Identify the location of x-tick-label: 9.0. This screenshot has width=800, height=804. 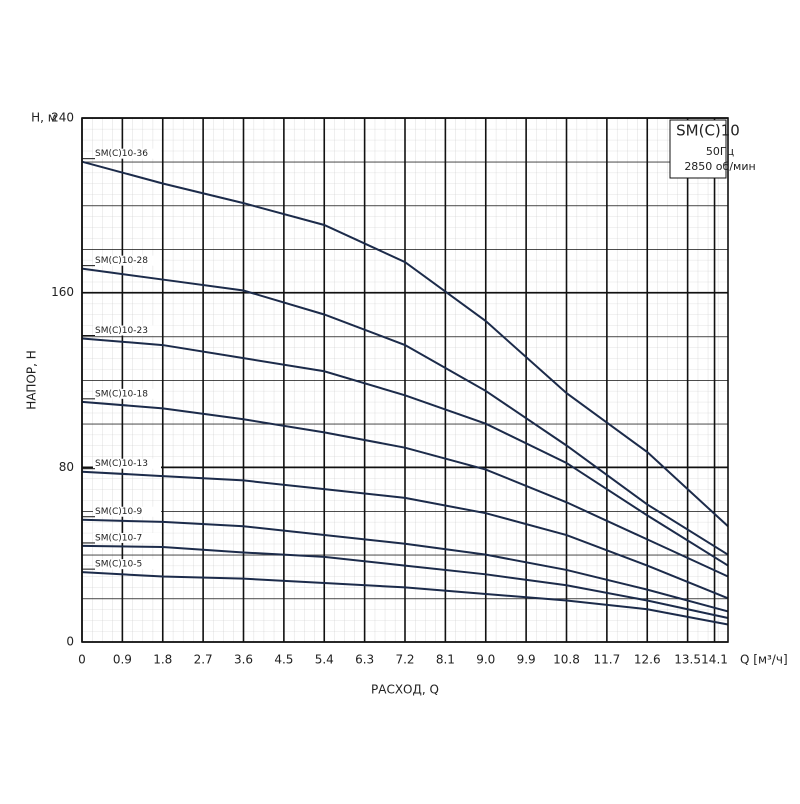
(485, 660).